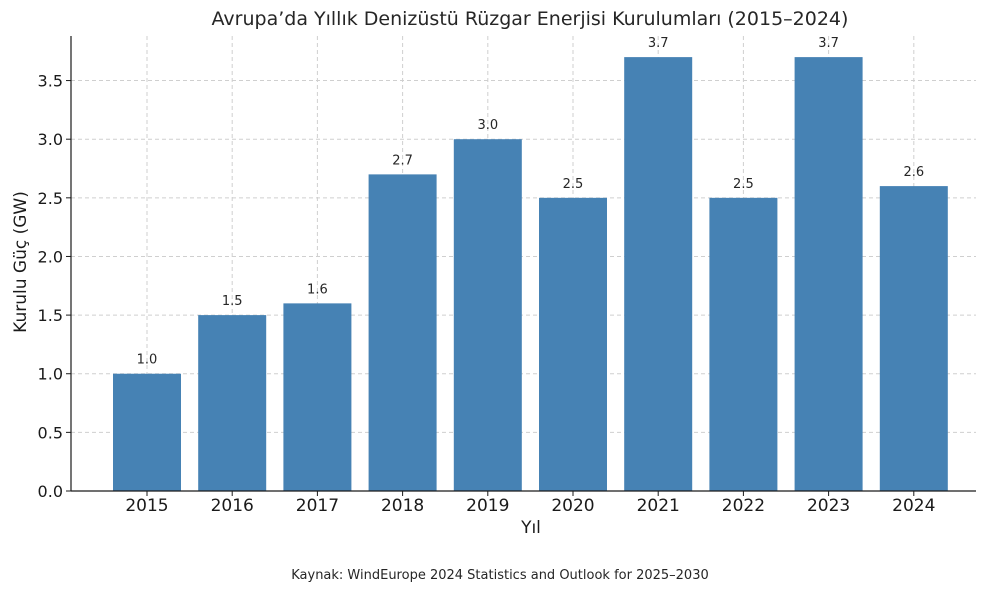 The height and width of the screenshot is (598, 1000). I want to click on y-ticks: 0.0 0.5 1.0 1.5 2.0 2.5 3.0 3.5, so click(54, 286).